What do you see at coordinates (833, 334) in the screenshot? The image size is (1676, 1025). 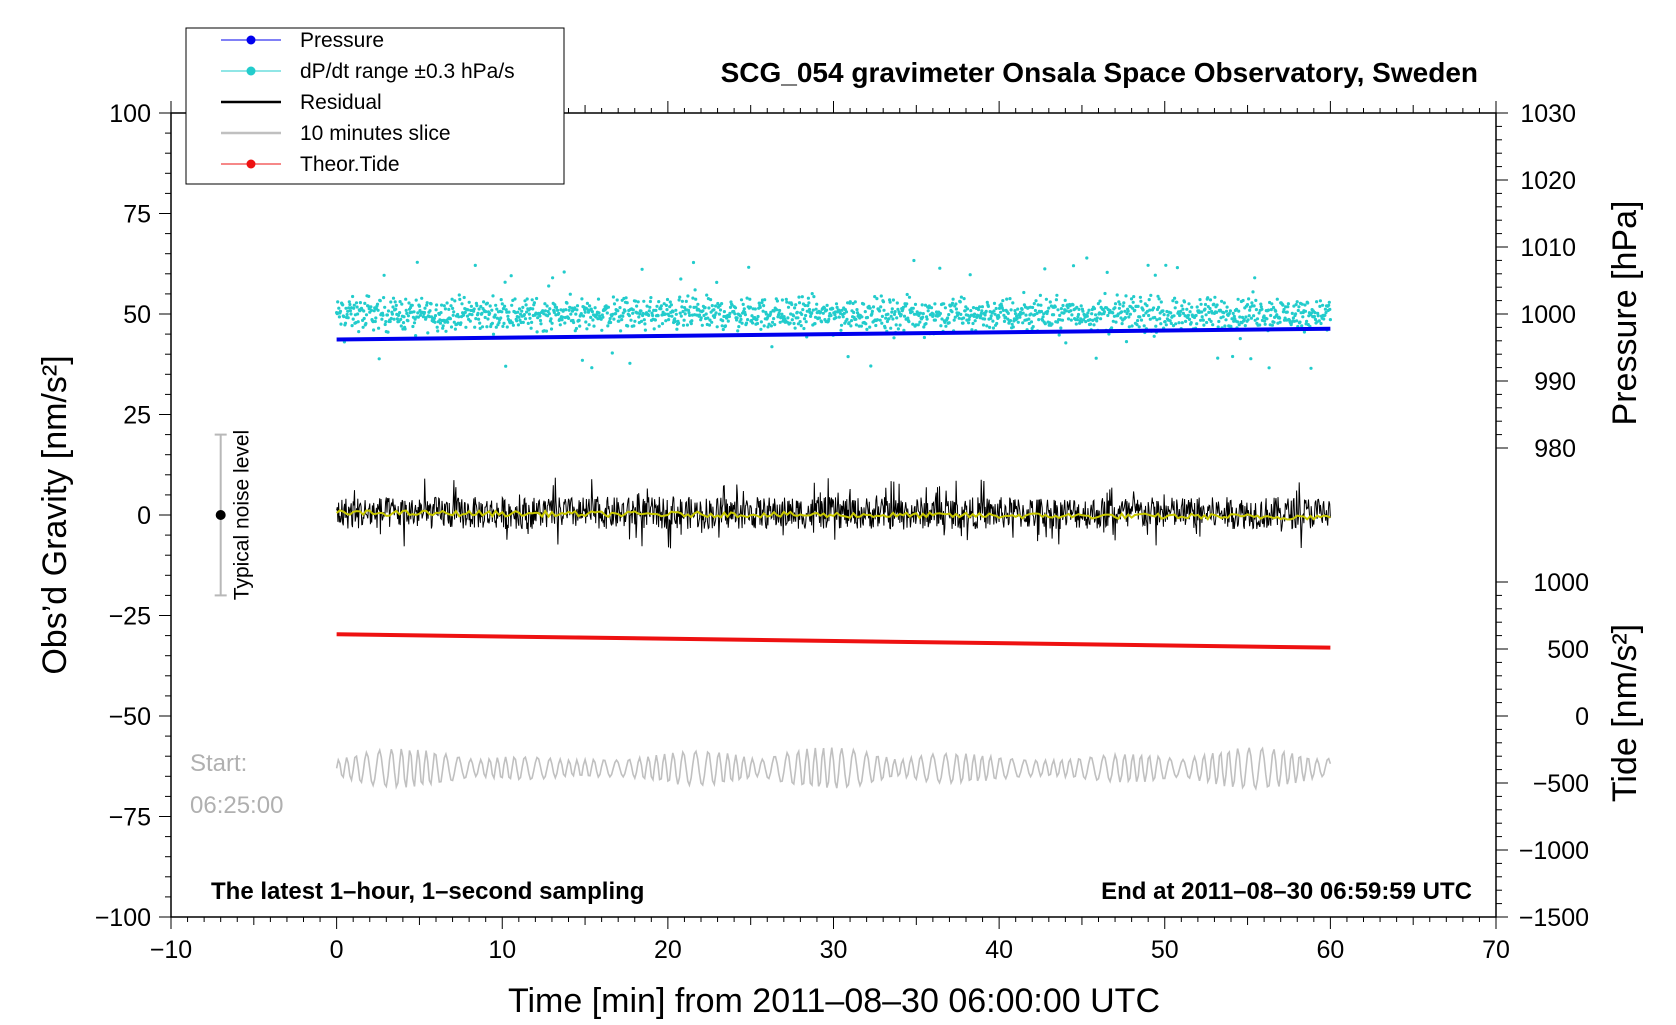 I see `pressure-line` at bounding box center [833, 334].